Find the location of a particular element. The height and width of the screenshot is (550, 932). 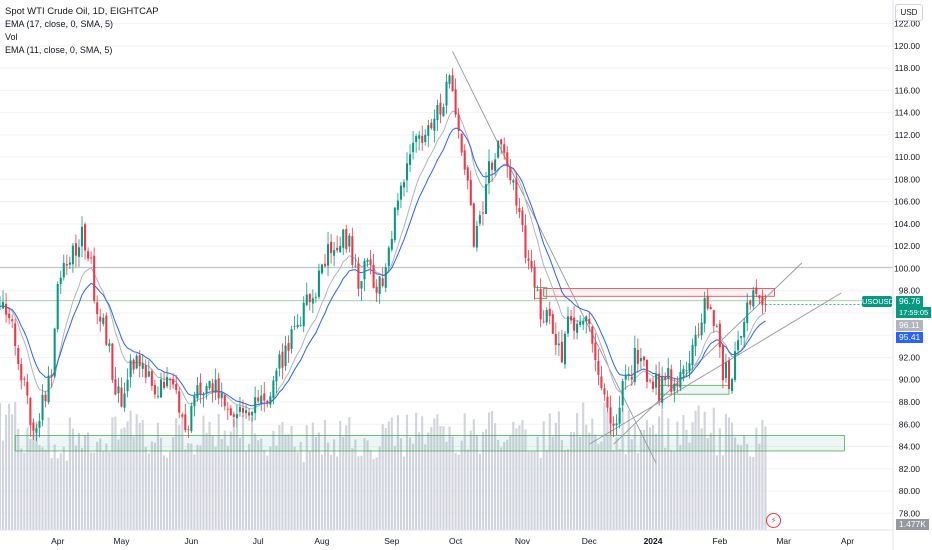

lightning-icon: ⚡ is located at coordinates (773, 520).